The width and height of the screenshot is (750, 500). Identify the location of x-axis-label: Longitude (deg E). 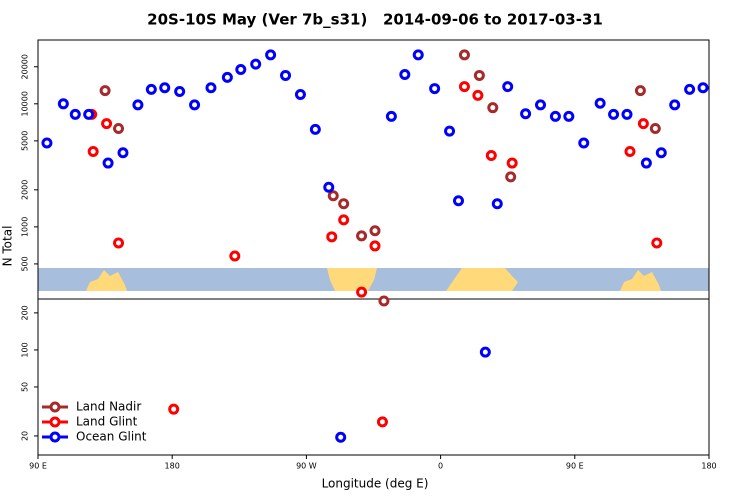
(375, 484).